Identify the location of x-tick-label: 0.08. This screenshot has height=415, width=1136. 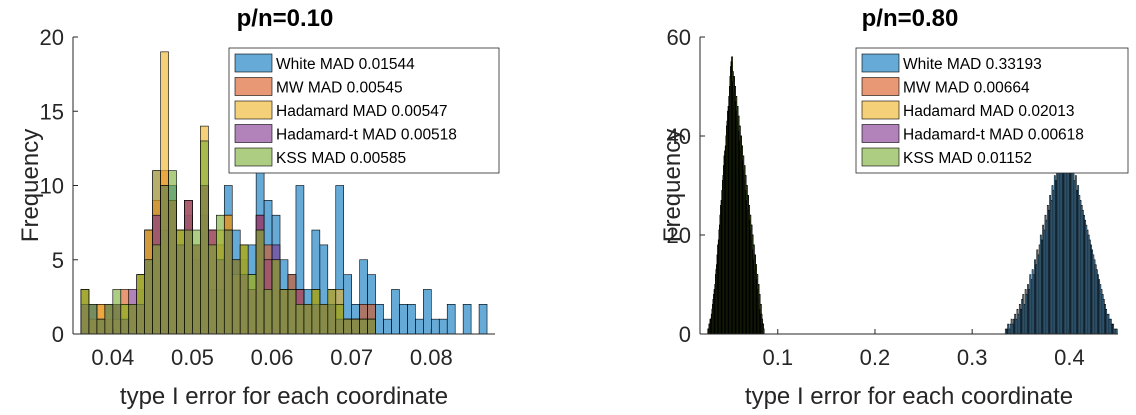
(431, 357).